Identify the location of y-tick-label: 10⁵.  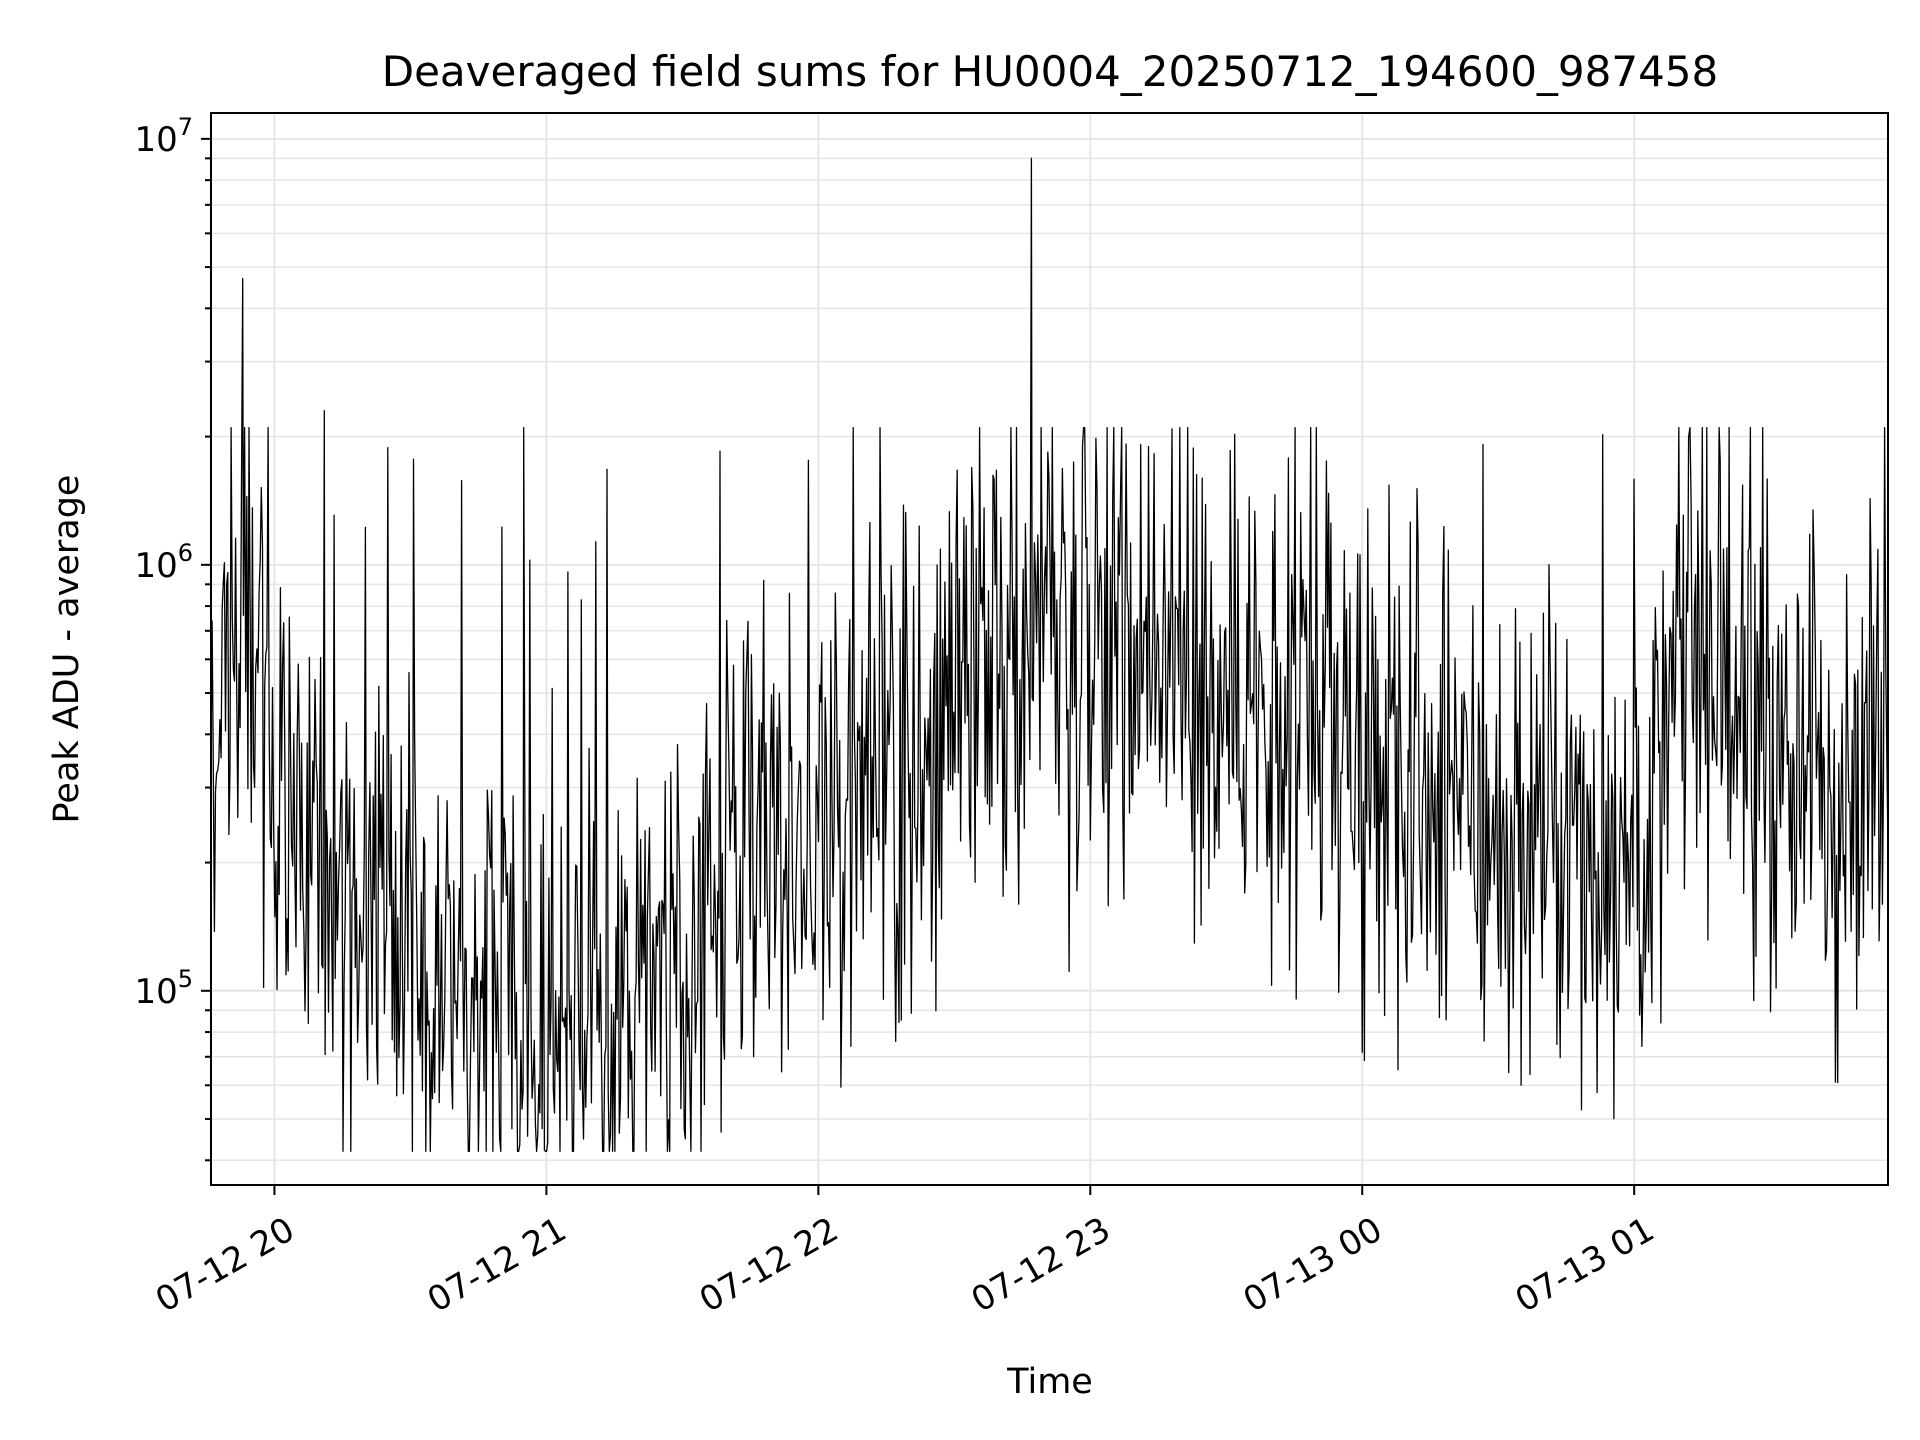
(163, 988).